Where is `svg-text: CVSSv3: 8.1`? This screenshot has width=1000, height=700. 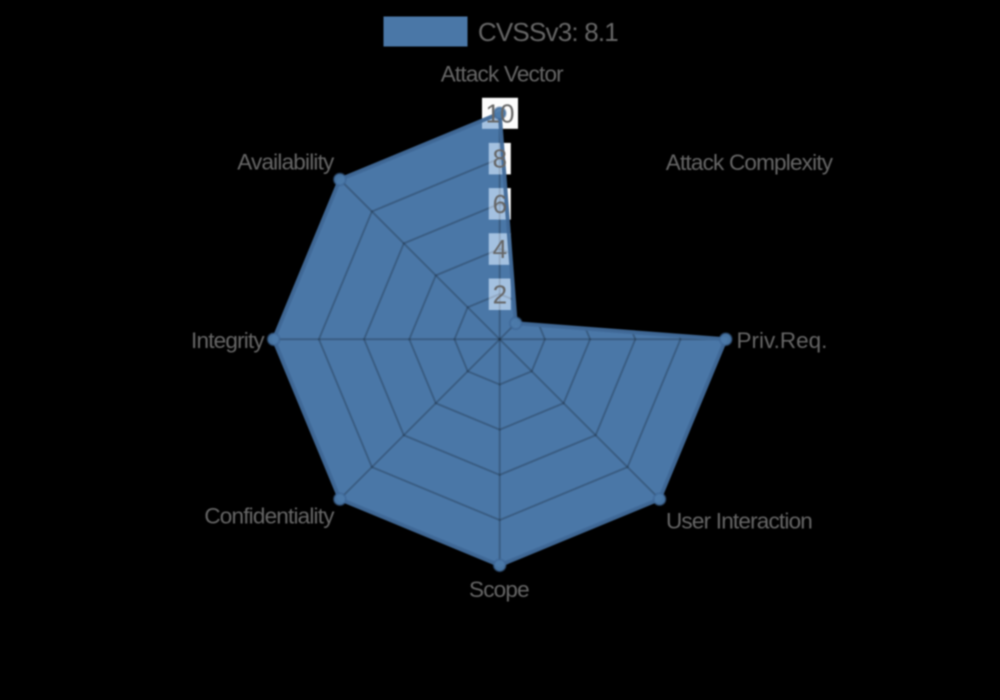 svg-text: CVSSv3: 8.1 is located at coordinates (548, 32).